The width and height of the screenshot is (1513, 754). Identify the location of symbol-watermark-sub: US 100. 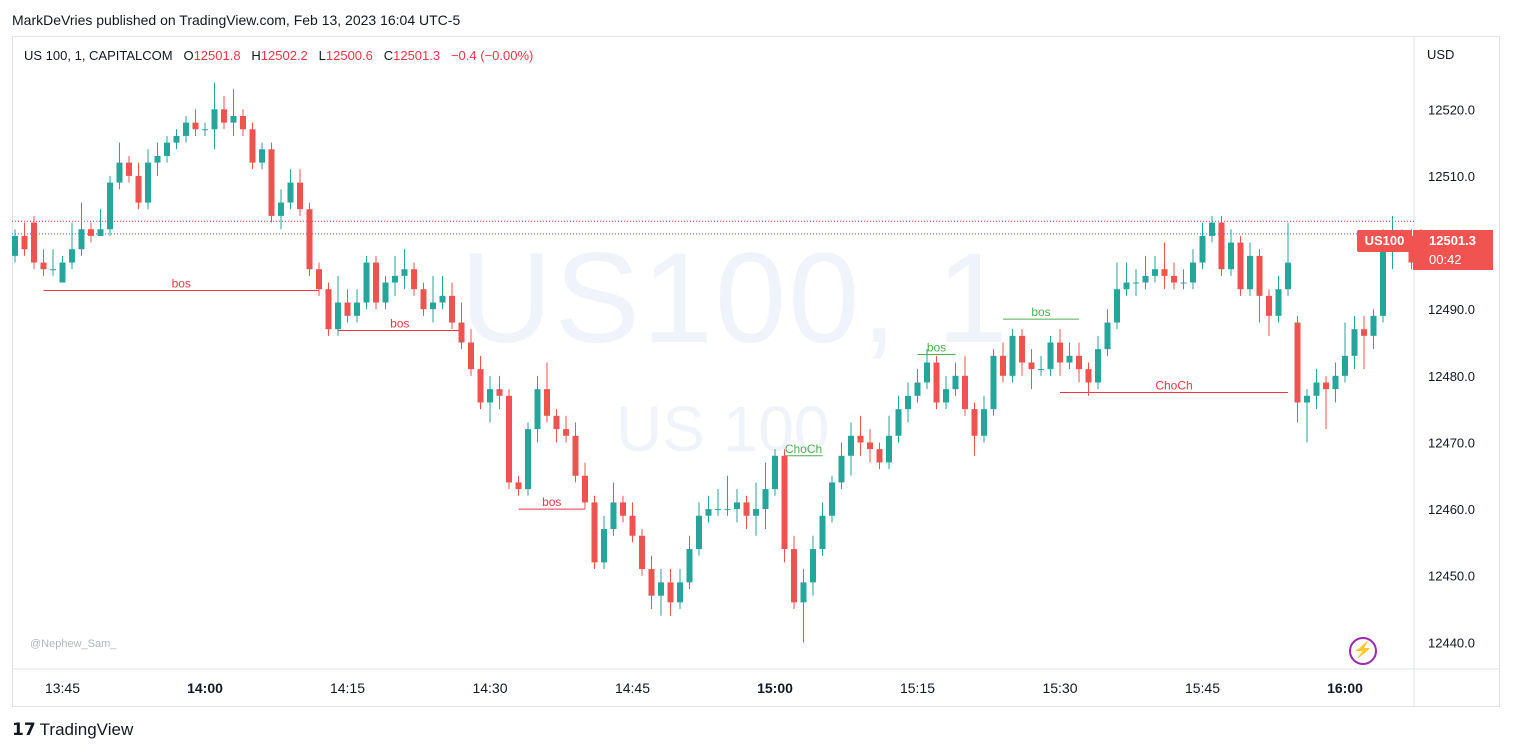
(723, 429).